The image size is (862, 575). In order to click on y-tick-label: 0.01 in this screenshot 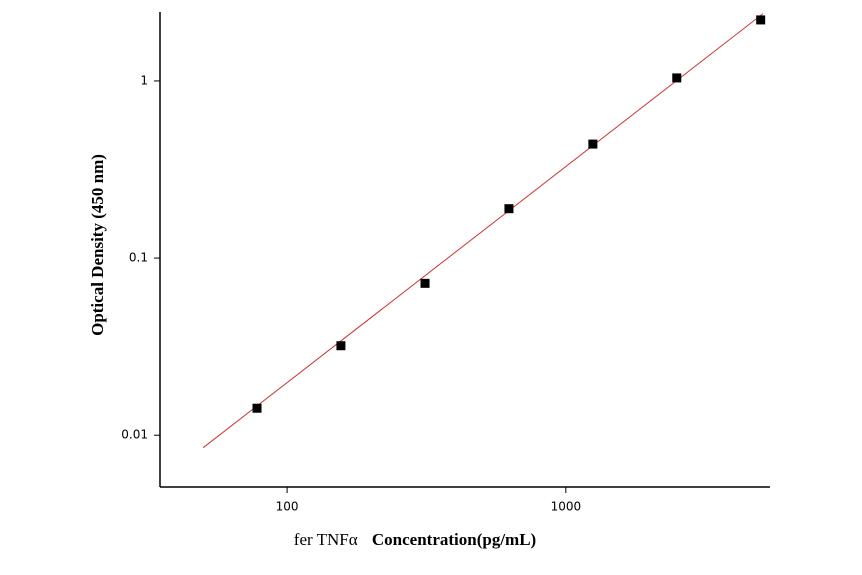, I will do `click(134, 435)`.